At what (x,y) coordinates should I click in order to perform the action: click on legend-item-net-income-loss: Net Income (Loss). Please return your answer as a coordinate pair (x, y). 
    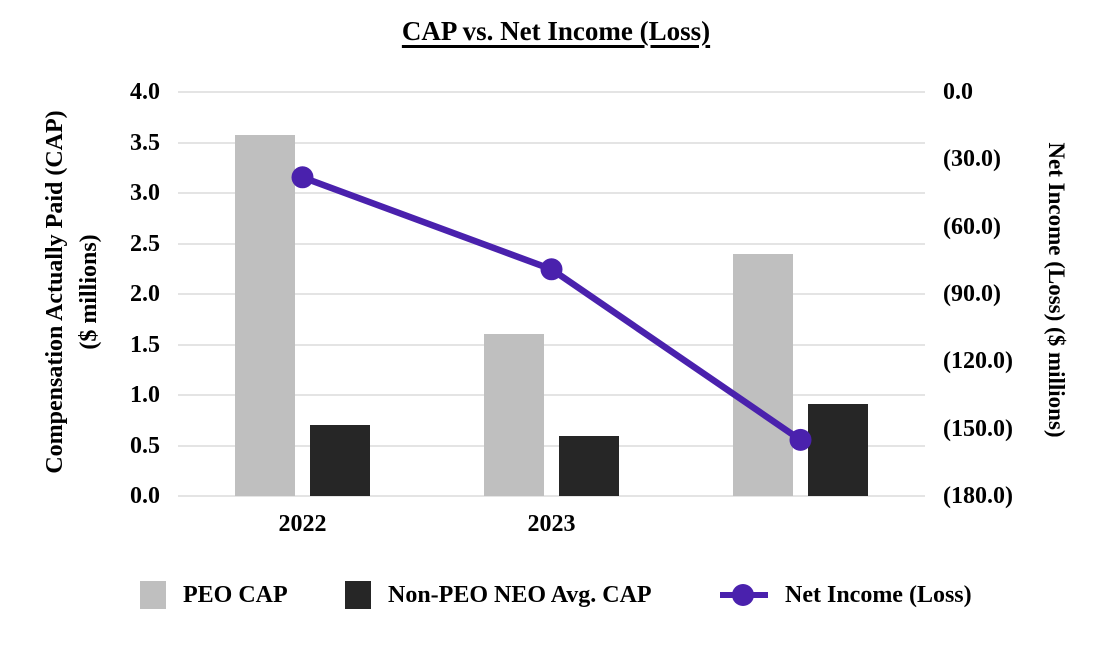
    Looking at the image, I should click on (846, 595).